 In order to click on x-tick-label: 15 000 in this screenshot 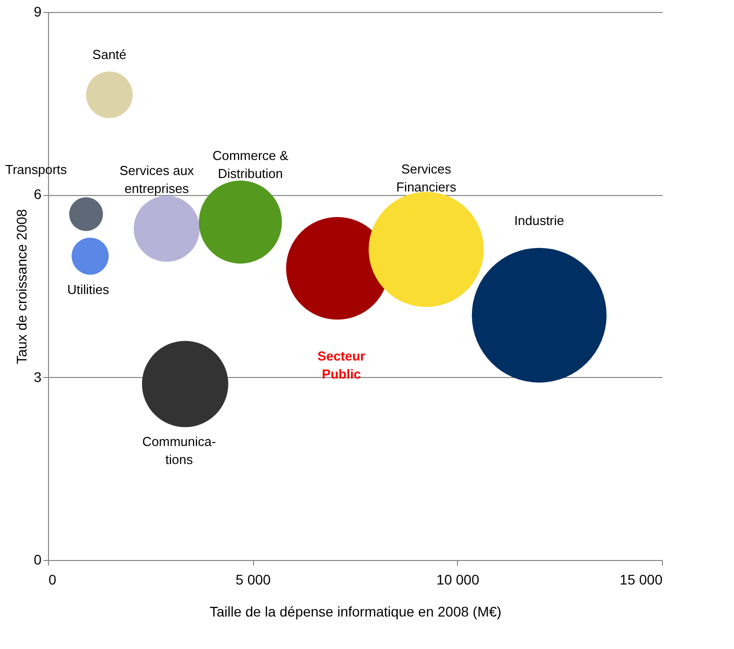, I will do `click(641, 580)`.